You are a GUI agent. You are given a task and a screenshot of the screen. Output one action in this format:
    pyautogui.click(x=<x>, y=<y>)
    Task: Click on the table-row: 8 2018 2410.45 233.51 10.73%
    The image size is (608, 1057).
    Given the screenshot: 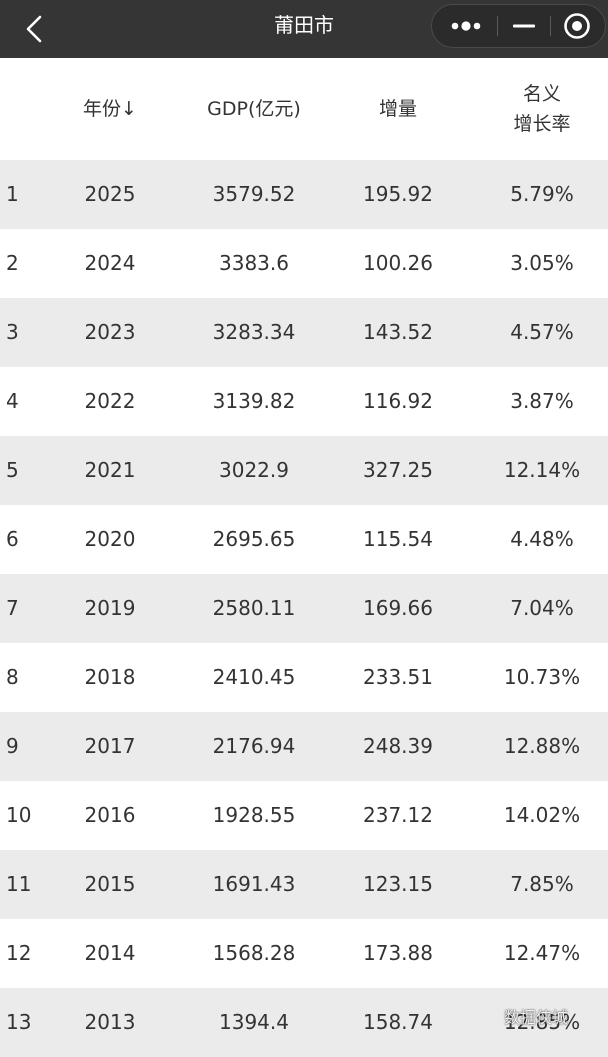 What is the action you would take?
    pyautogui.click(x=304, y=677)
    